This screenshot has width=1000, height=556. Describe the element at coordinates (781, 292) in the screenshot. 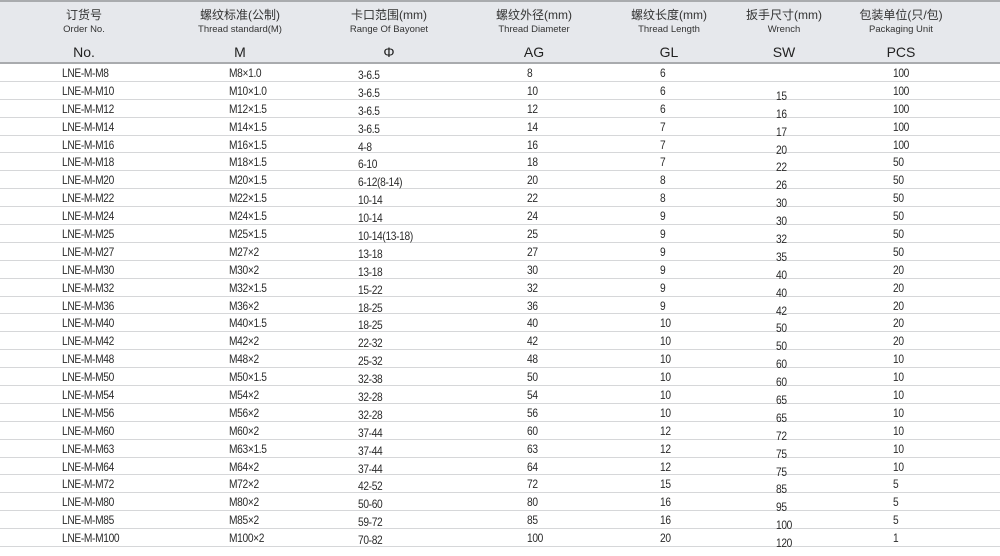

I see `cell-wrench-size: 40` at that location.